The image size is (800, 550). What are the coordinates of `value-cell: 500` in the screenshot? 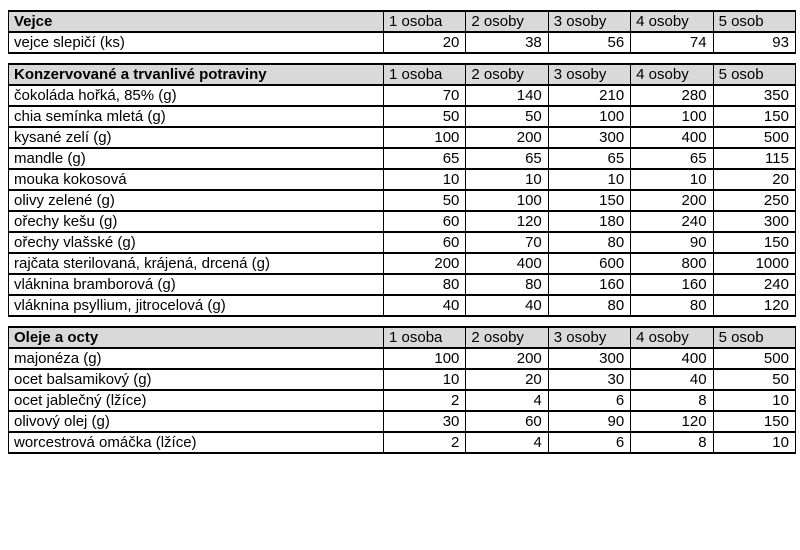 It's located at (754, 137).